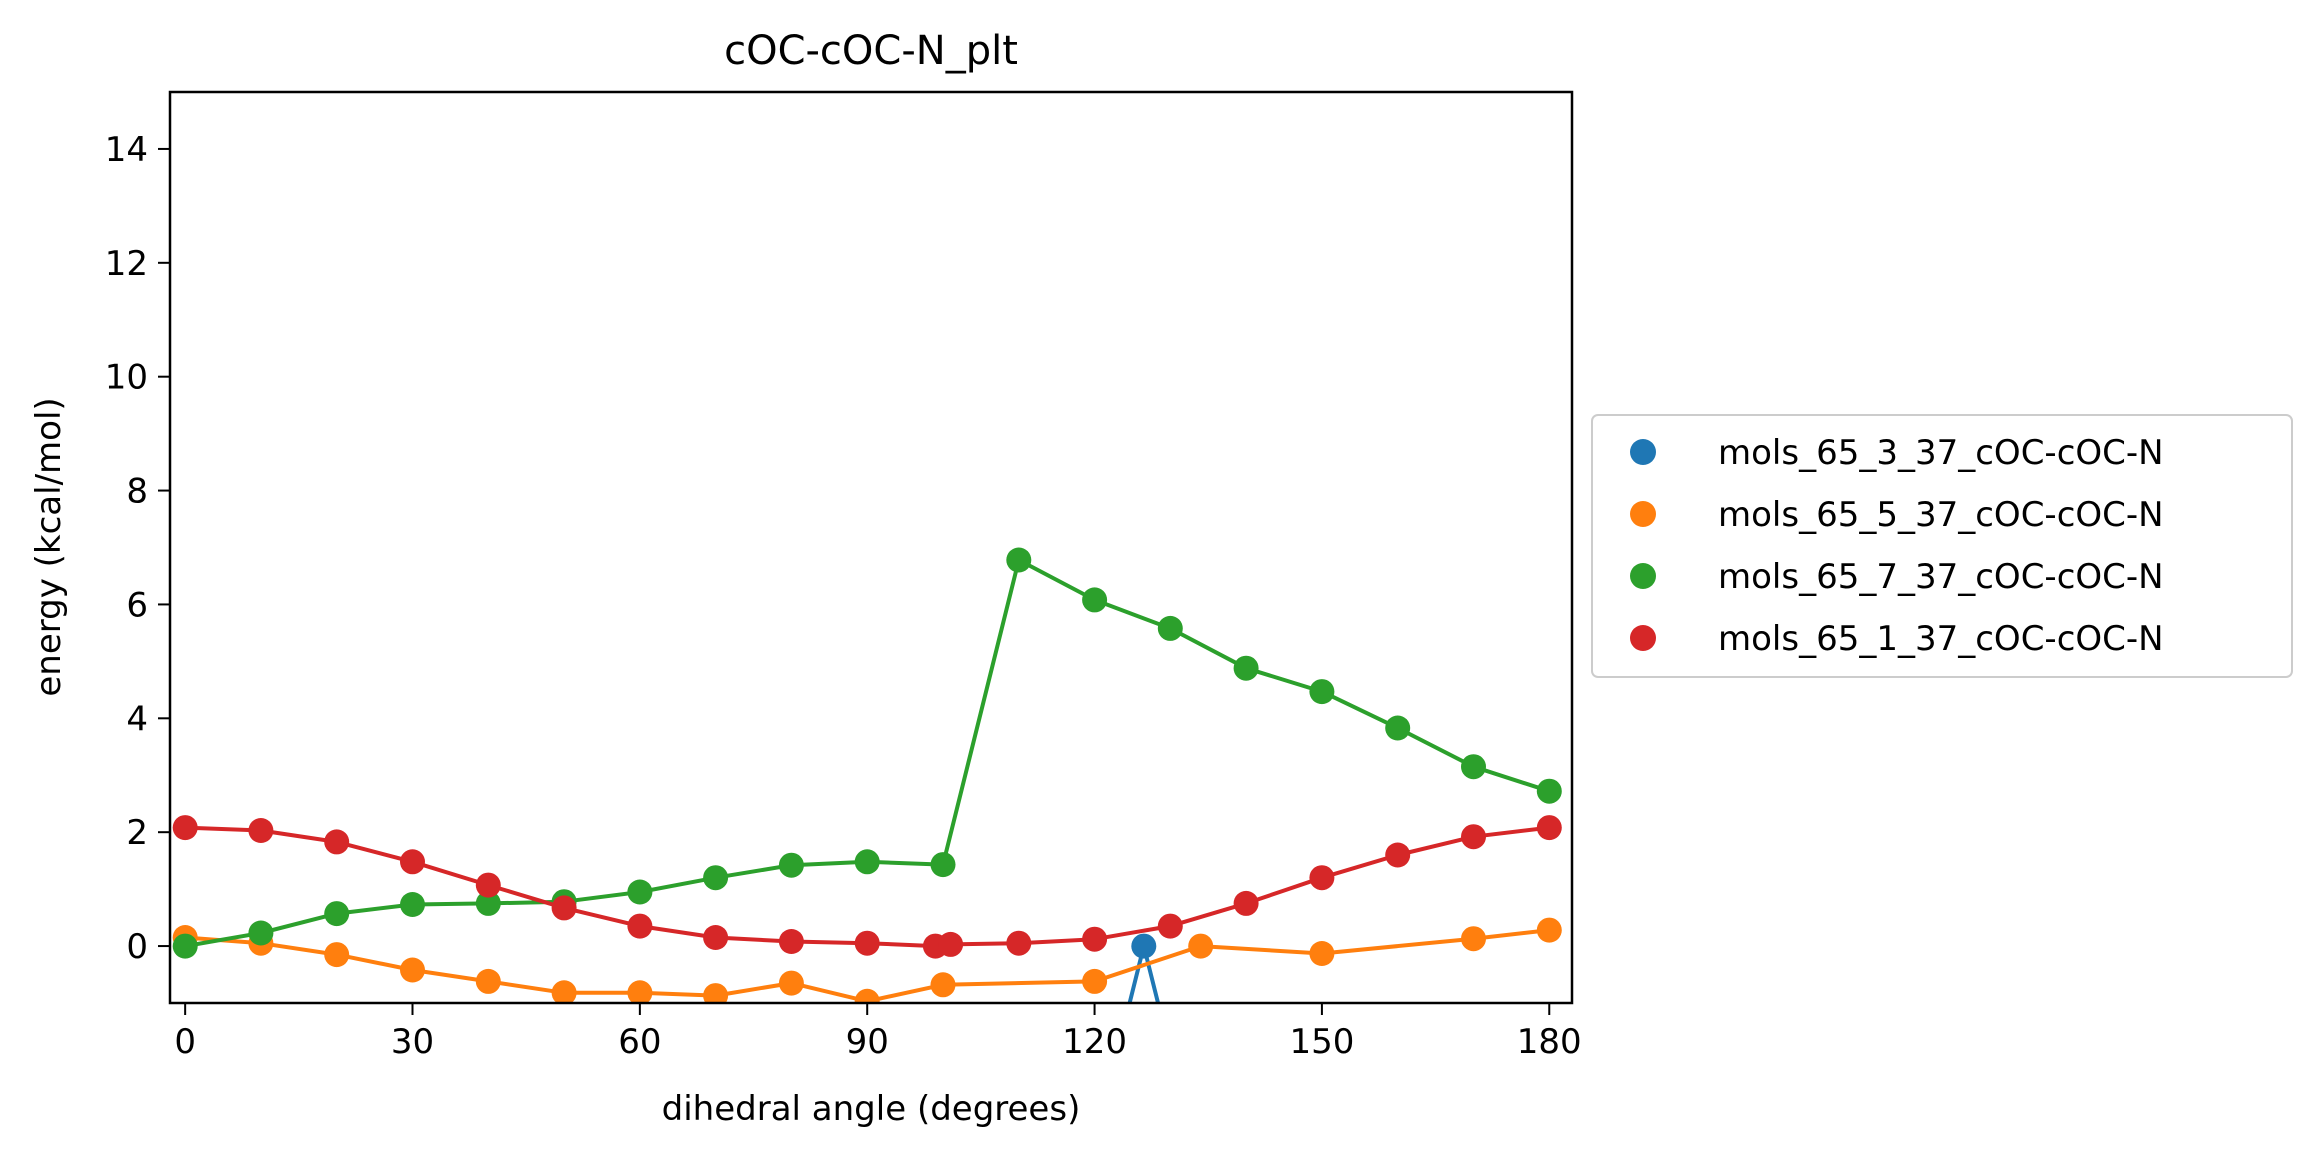 This screenshot has width=2310, height=1154. I want to click on legend-label: mols_65_7_37_cOC-cOC-N, so click(1941, 577).